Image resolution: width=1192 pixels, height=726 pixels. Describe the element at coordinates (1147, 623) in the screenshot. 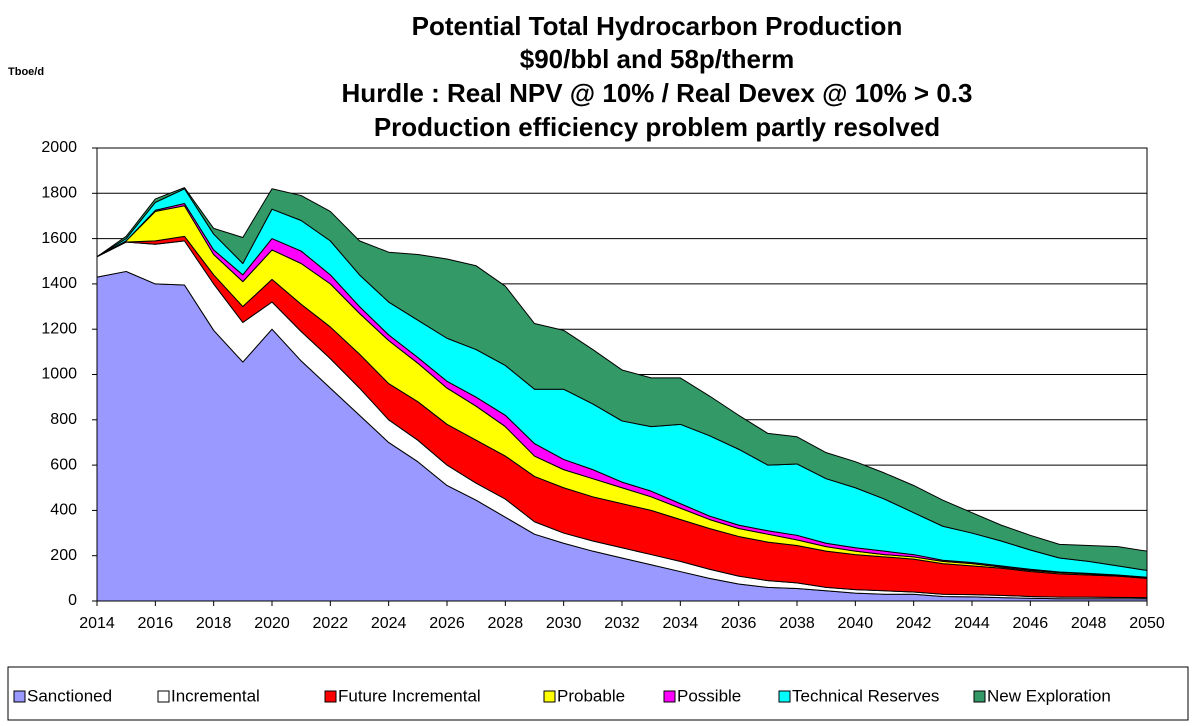

I see `x-tick-label: 2050` at that location.